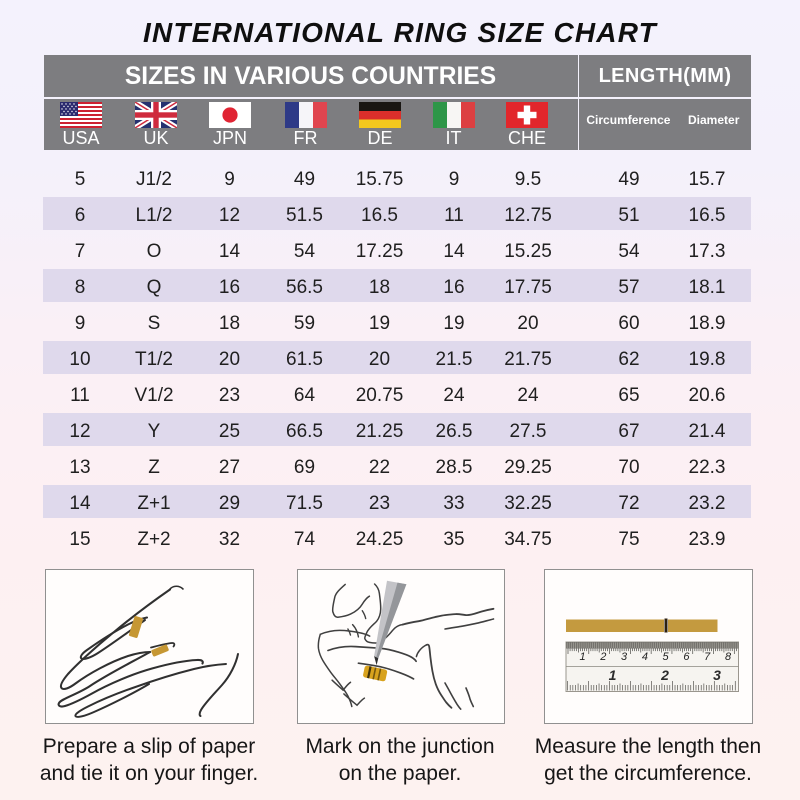  I want to click on svg-text: 8, so click(727, 657).